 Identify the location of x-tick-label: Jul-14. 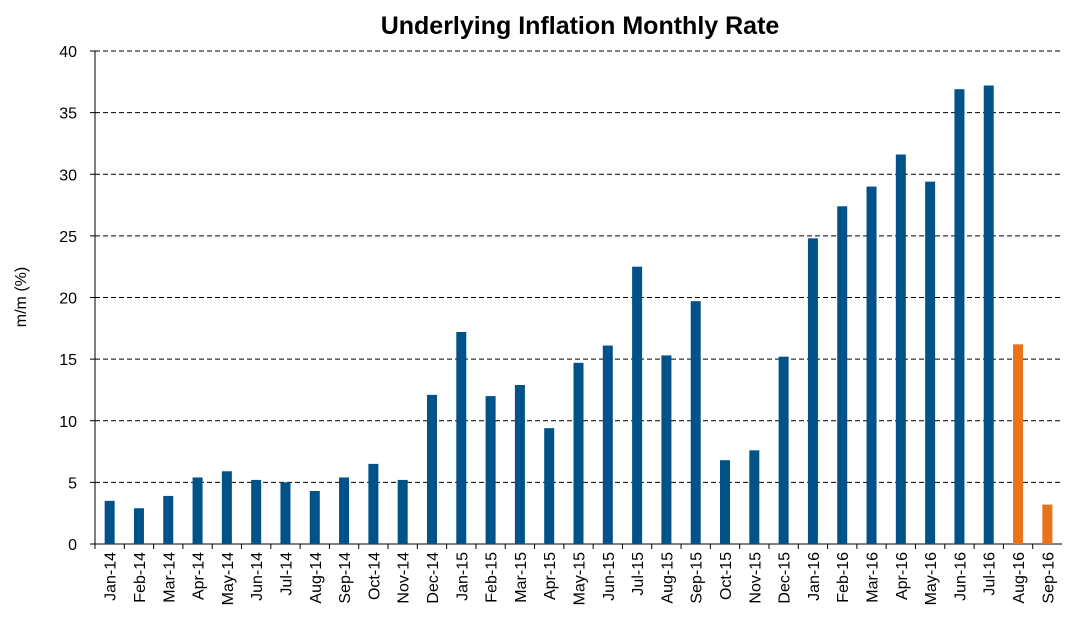
(286, 574).